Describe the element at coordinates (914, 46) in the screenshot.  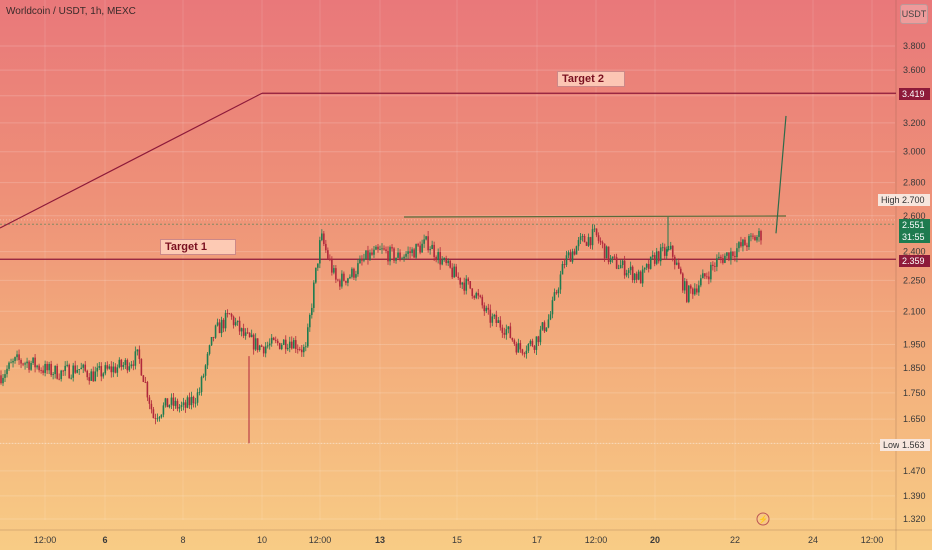
I see `y-tick-label: 3.800` at that location.